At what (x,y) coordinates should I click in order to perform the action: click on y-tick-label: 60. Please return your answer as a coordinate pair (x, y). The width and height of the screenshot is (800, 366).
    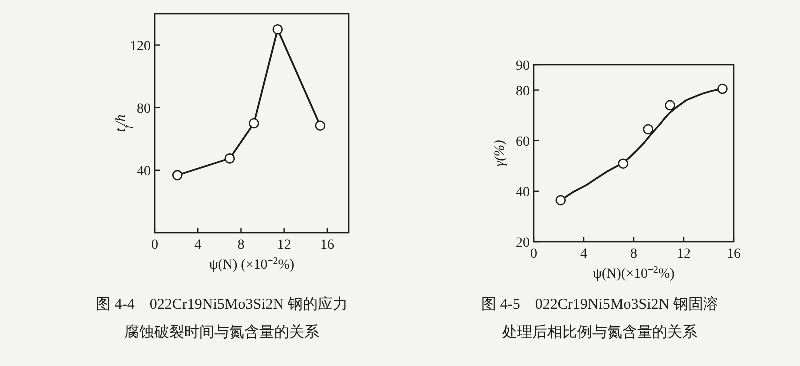
    Looking at the image, I should click on (523, 142).